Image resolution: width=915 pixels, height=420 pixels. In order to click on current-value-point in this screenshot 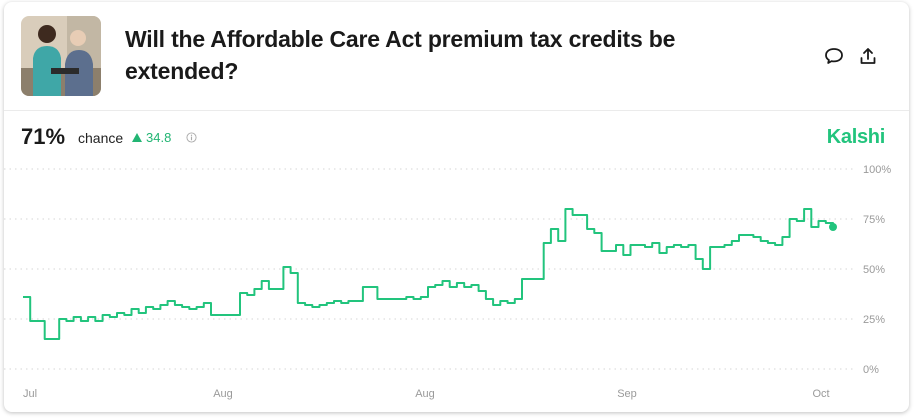, I will do `click(833, 227)`.